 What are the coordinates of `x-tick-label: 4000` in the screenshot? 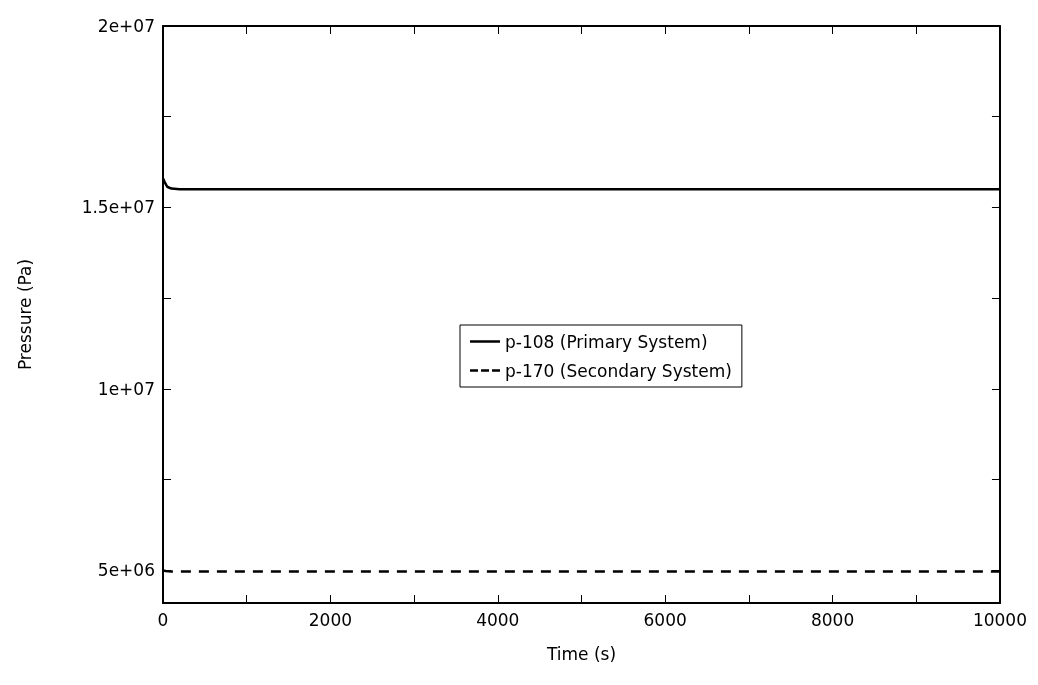 It's located at (498, 619).